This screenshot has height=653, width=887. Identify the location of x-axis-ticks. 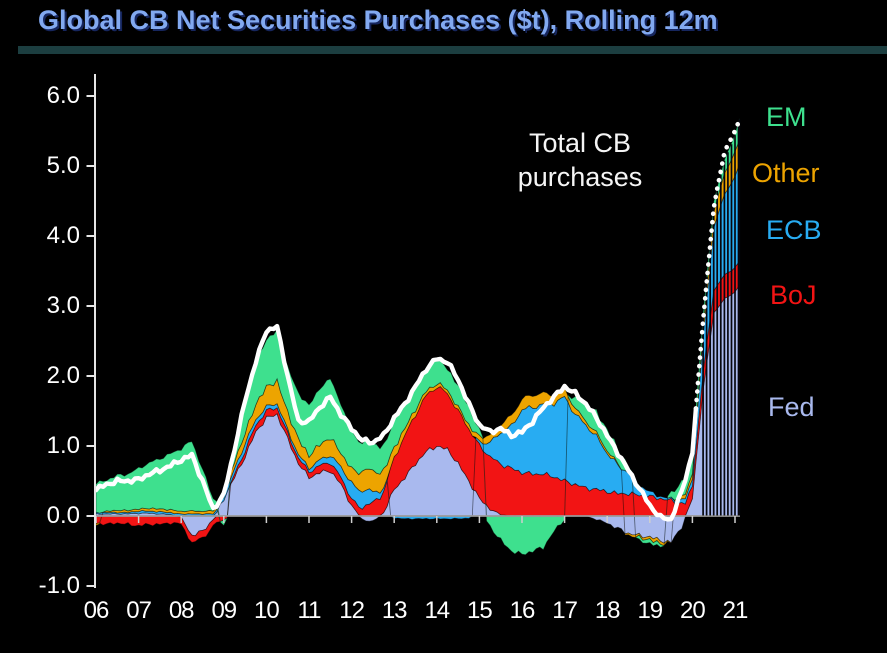
(415, 519).